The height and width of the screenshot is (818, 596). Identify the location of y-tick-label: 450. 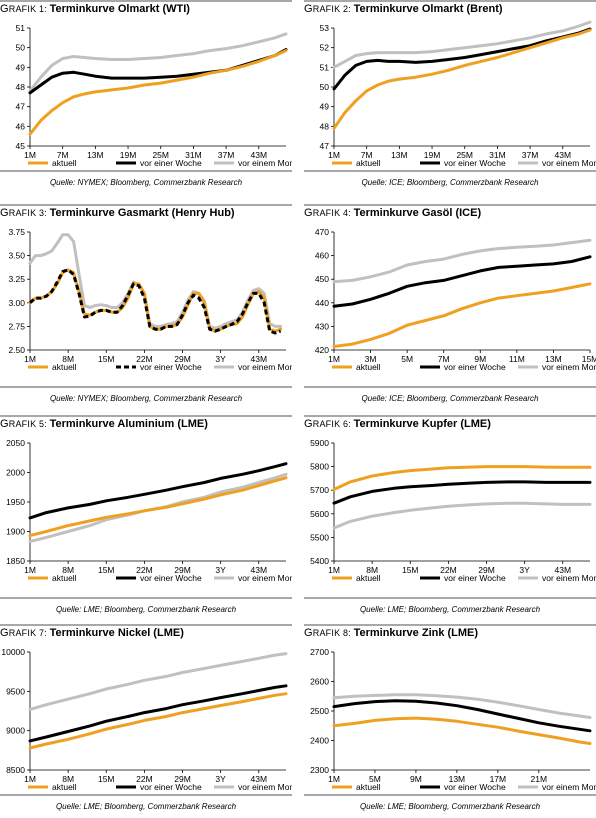
(322, 279).